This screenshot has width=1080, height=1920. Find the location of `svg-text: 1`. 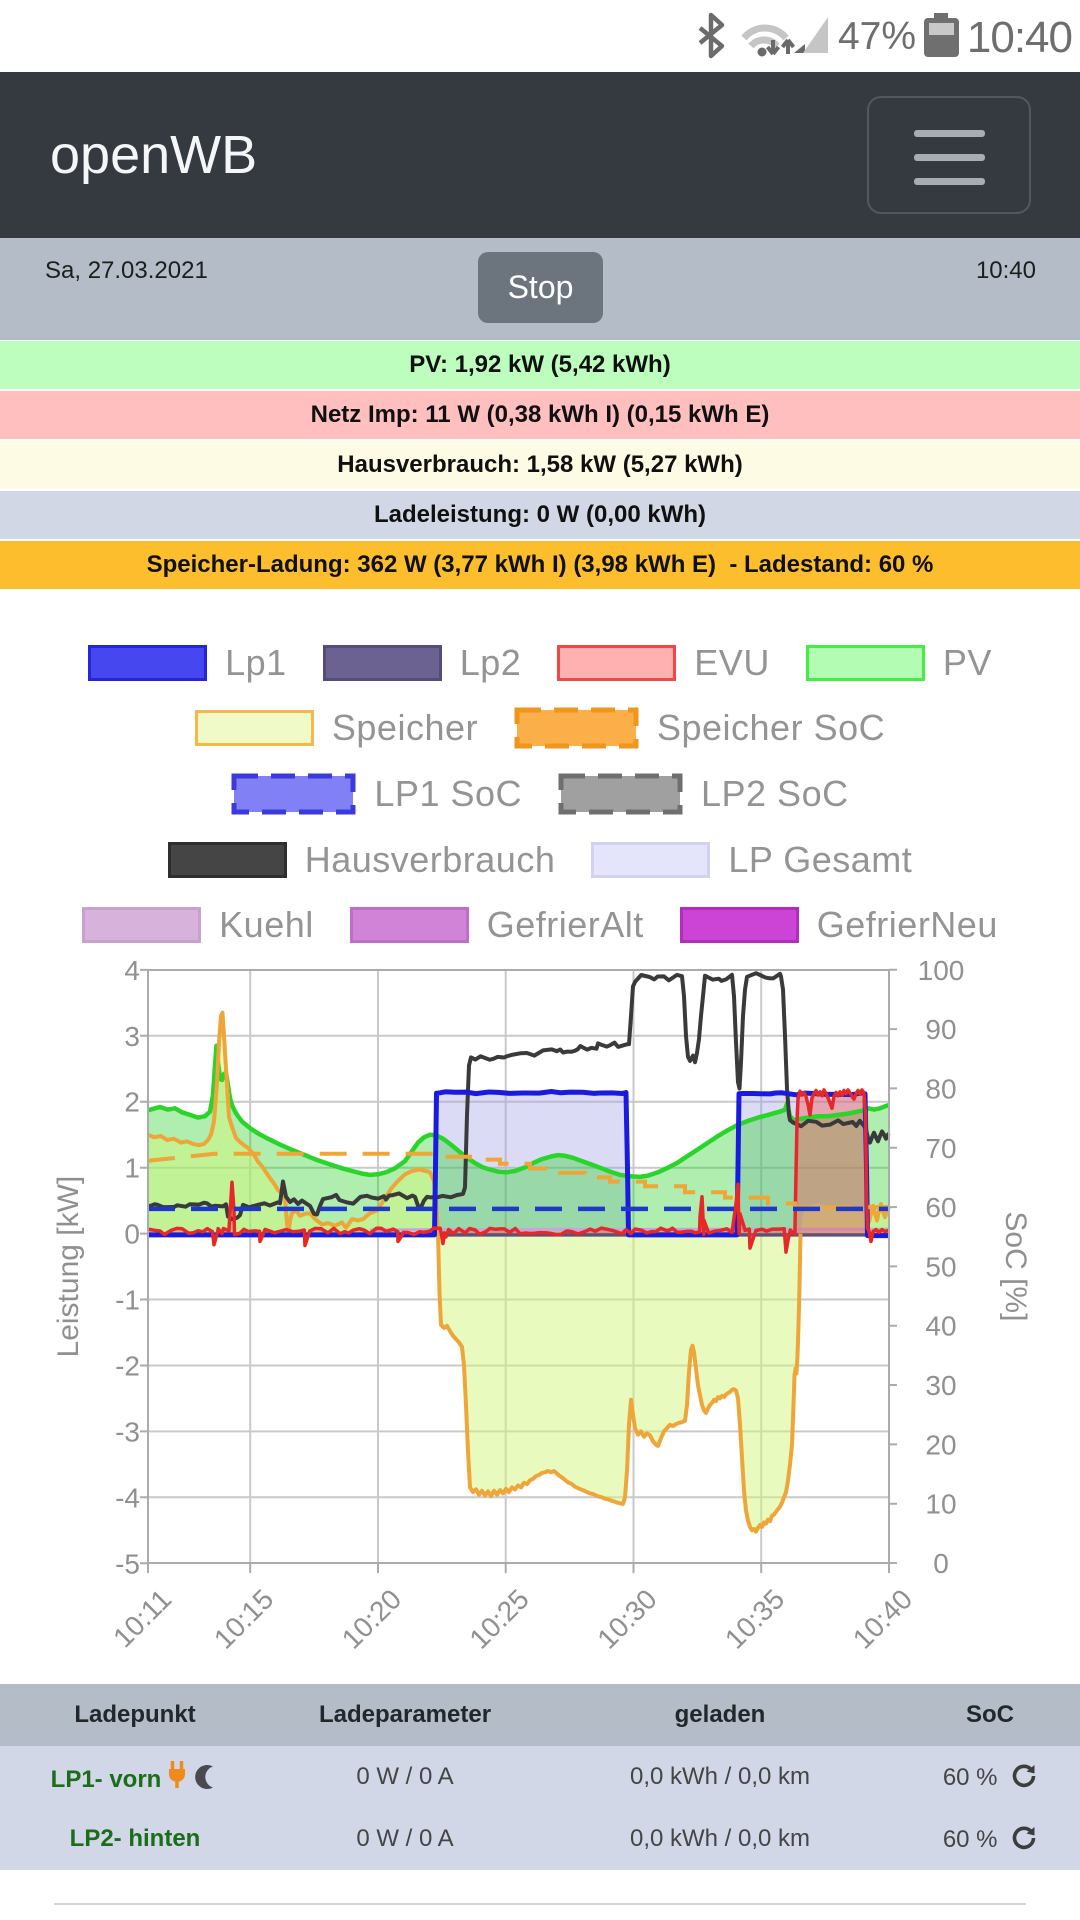

svg-text: 1 is located at coordinates (132, 1168).